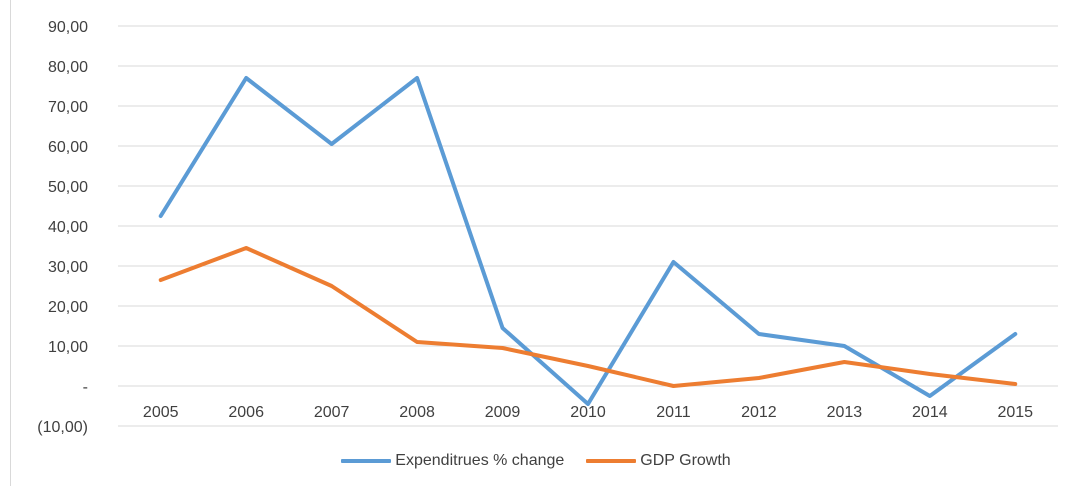 The width and height of the screenshot is (1072, 491). I want to click on x-tick-label: 2015, so click(1015, 412).